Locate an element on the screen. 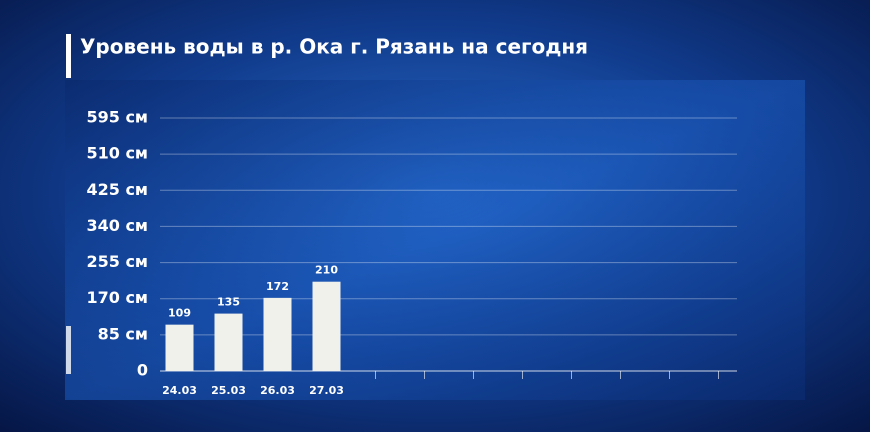 Image resolution: width=870 pixels, height=432 pixels. y-tick-label: 510 см is located at coordinates (117, 153).